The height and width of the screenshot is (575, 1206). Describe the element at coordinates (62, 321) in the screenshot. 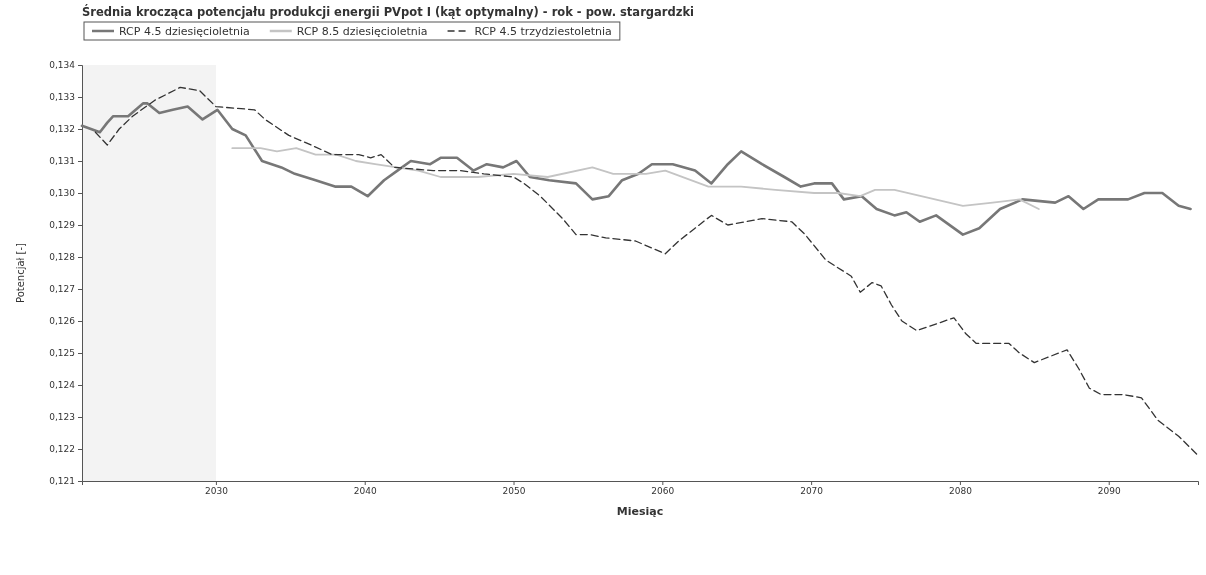

I see `y-tick-label: 0,126` at that location.